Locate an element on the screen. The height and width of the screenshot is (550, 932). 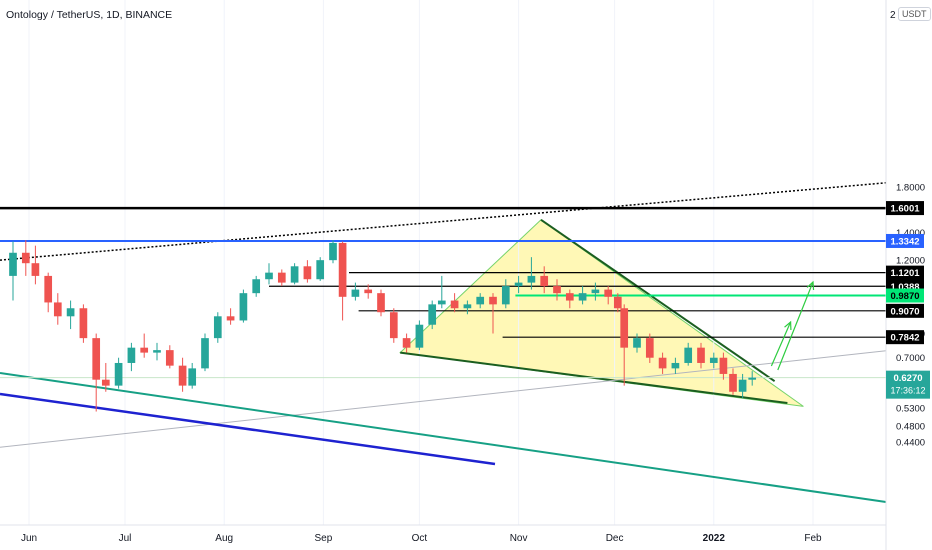
dotted-resistance-line is located at coordinates (443, 221).